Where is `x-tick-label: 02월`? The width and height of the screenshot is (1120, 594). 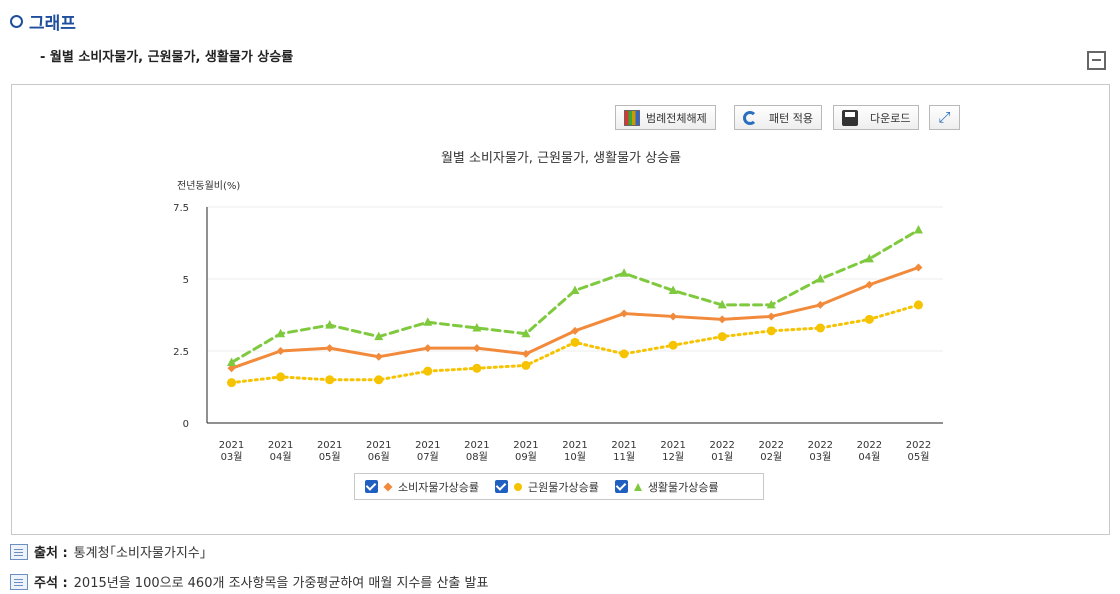 x-tick-label: 02월 is located at coordinates (771, 457).